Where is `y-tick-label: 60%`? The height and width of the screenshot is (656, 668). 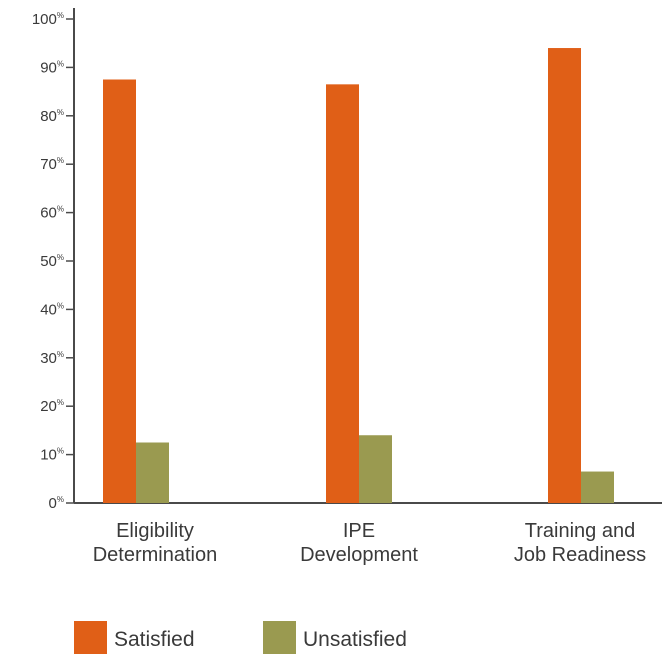
y-tick-label: 60% is located at coordinates (52, 213).